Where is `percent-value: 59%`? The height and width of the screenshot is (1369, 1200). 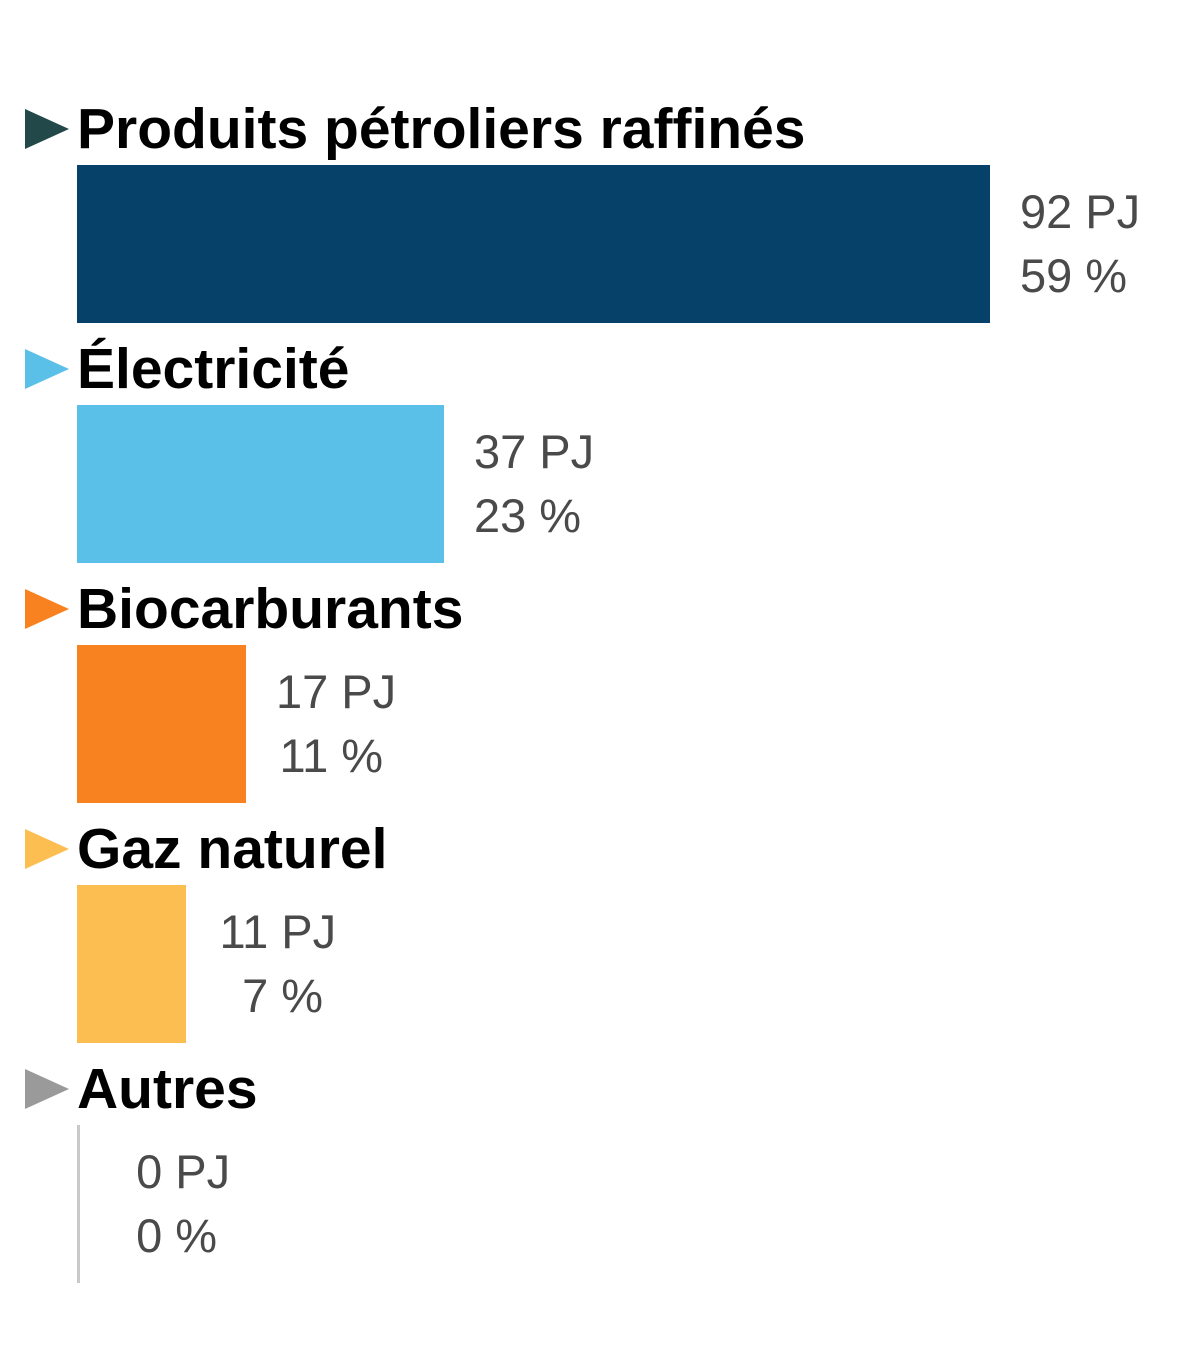
percent-value: 59% is located at coordinates (1074, 275).